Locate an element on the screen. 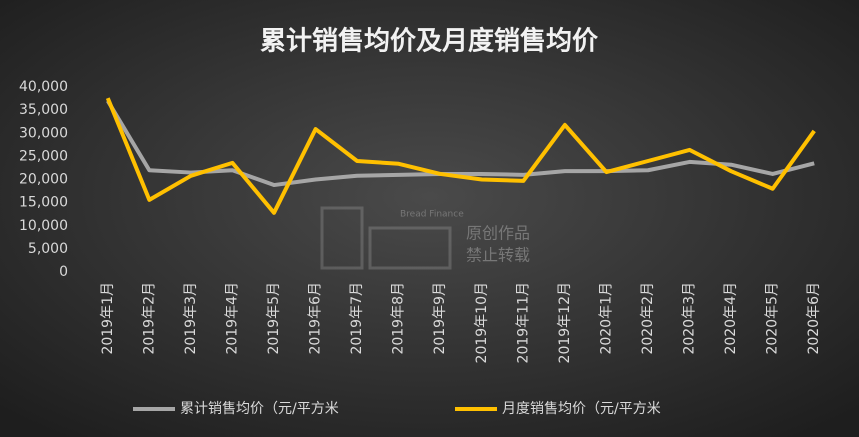 Image resolution: width=859 pixels, height=437 pixels. watermark: Bread Finance is located at coordinates (432, 215).